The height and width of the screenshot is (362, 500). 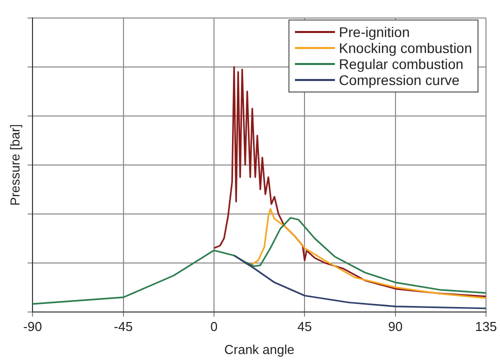 What do you see at coordinates (214, 326) in the screenshot?
I see `x-tick-label: 0` at bounding box center [214, 326].